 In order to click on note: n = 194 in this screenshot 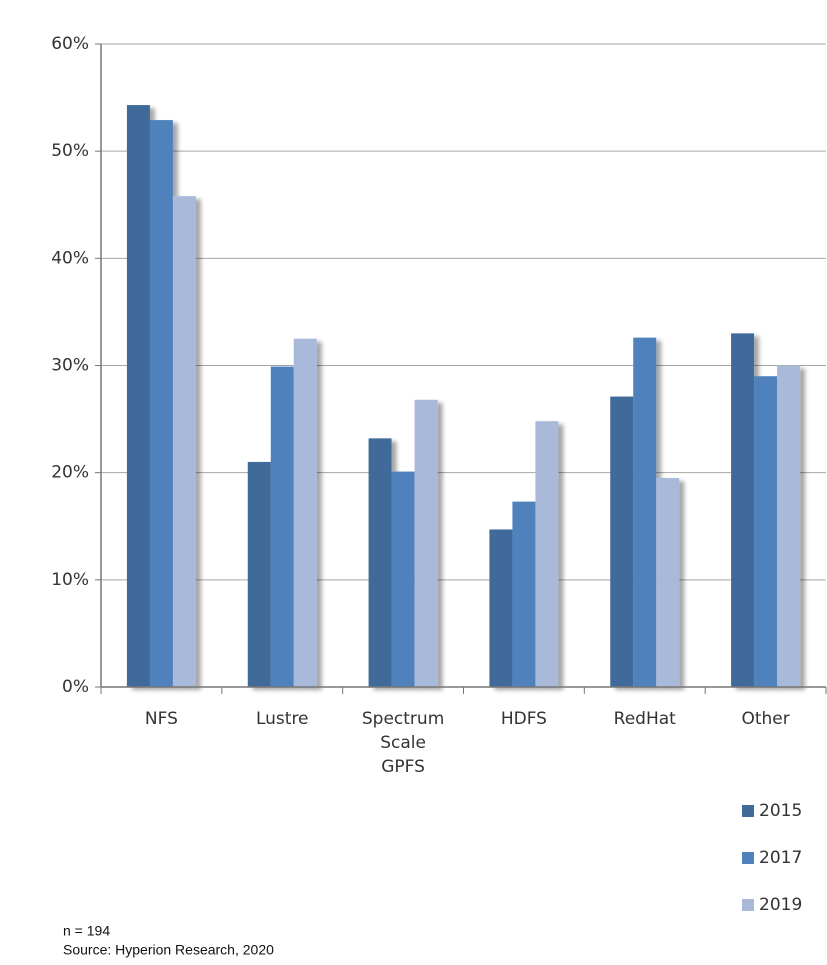, I will do `click(86, 931)`.